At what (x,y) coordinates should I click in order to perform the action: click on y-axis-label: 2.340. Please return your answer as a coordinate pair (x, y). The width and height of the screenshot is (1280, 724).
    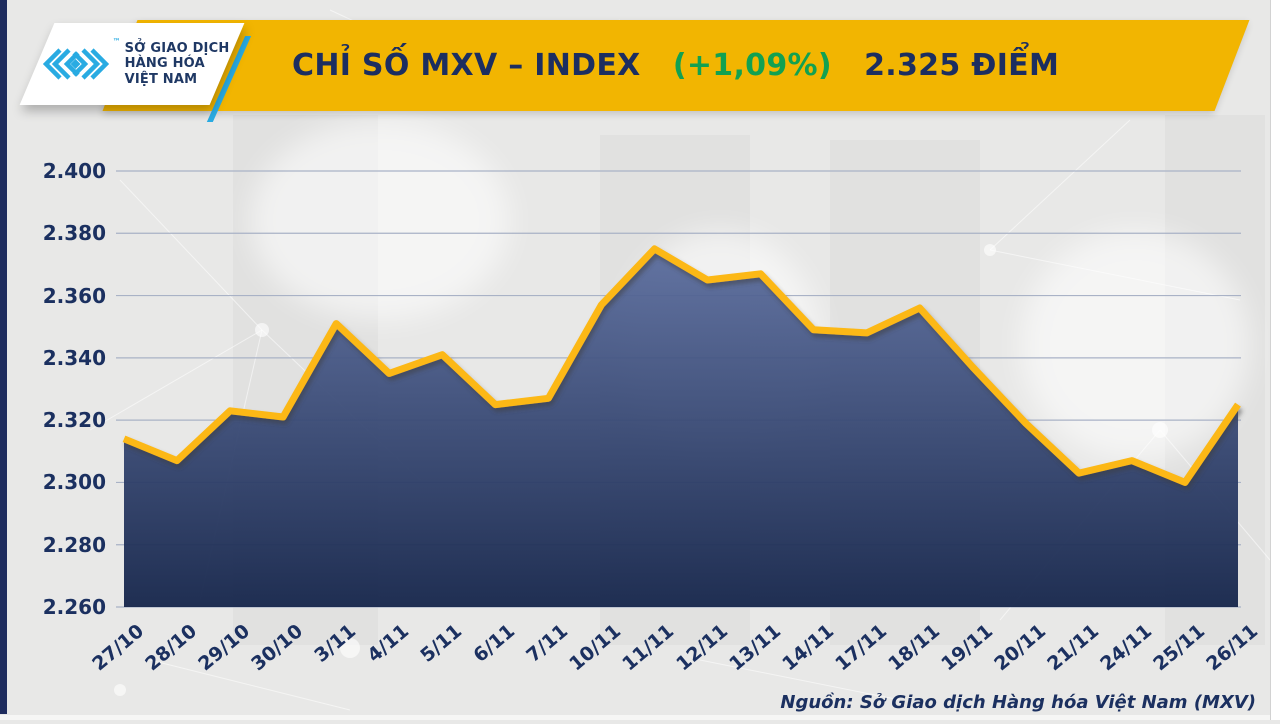
    Looking at the image, I should click on (74, 357).